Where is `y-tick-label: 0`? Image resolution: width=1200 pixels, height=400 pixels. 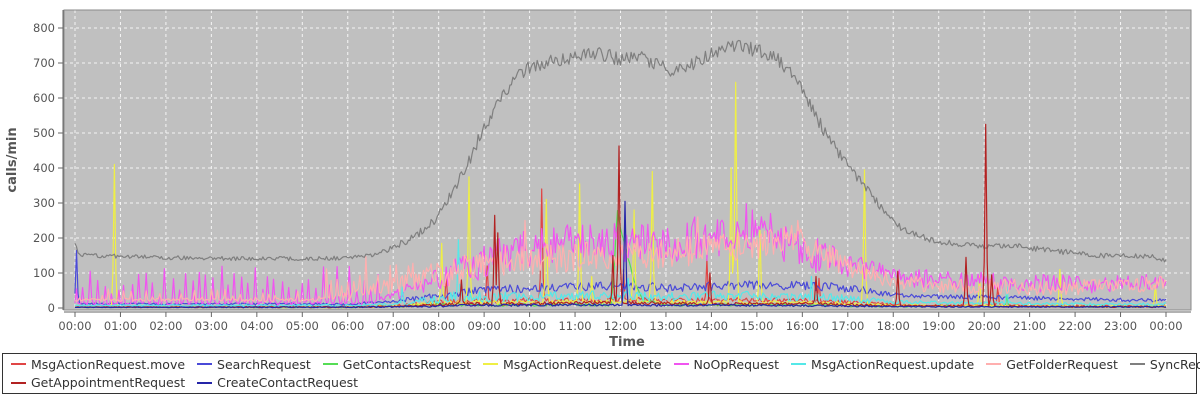 y-tick-label: 0 is located at coordinates (51, 308).